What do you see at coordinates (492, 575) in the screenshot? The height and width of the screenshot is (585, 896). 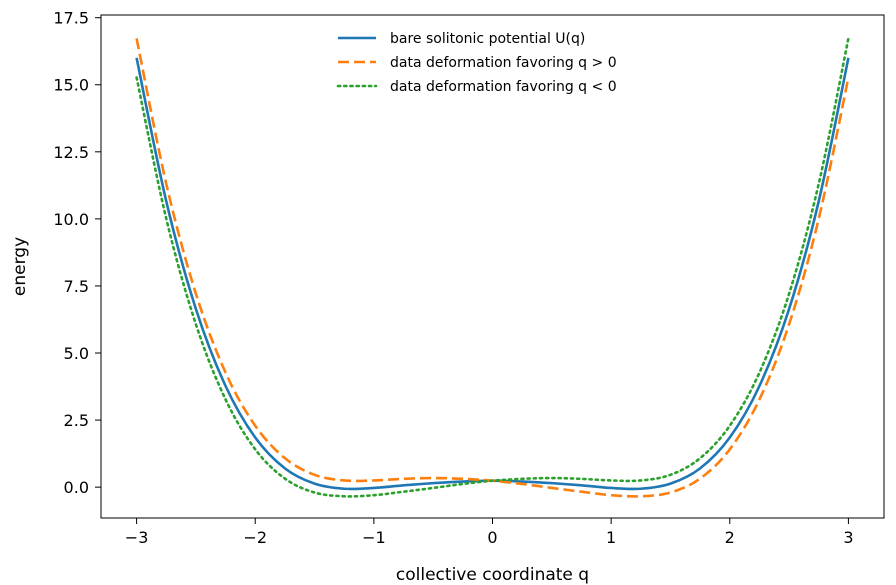 I see `x-axis-label: collective coordinate q` at bounding box center [492, 575].